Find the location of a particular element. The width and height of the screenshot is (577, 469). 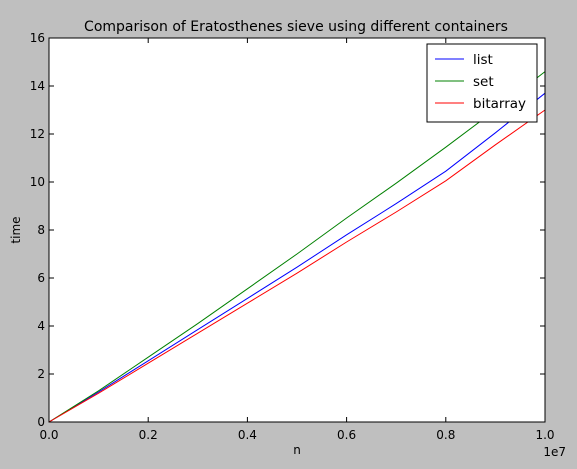

x-tick-label: 0.6 is located at coordinates (346, 435).